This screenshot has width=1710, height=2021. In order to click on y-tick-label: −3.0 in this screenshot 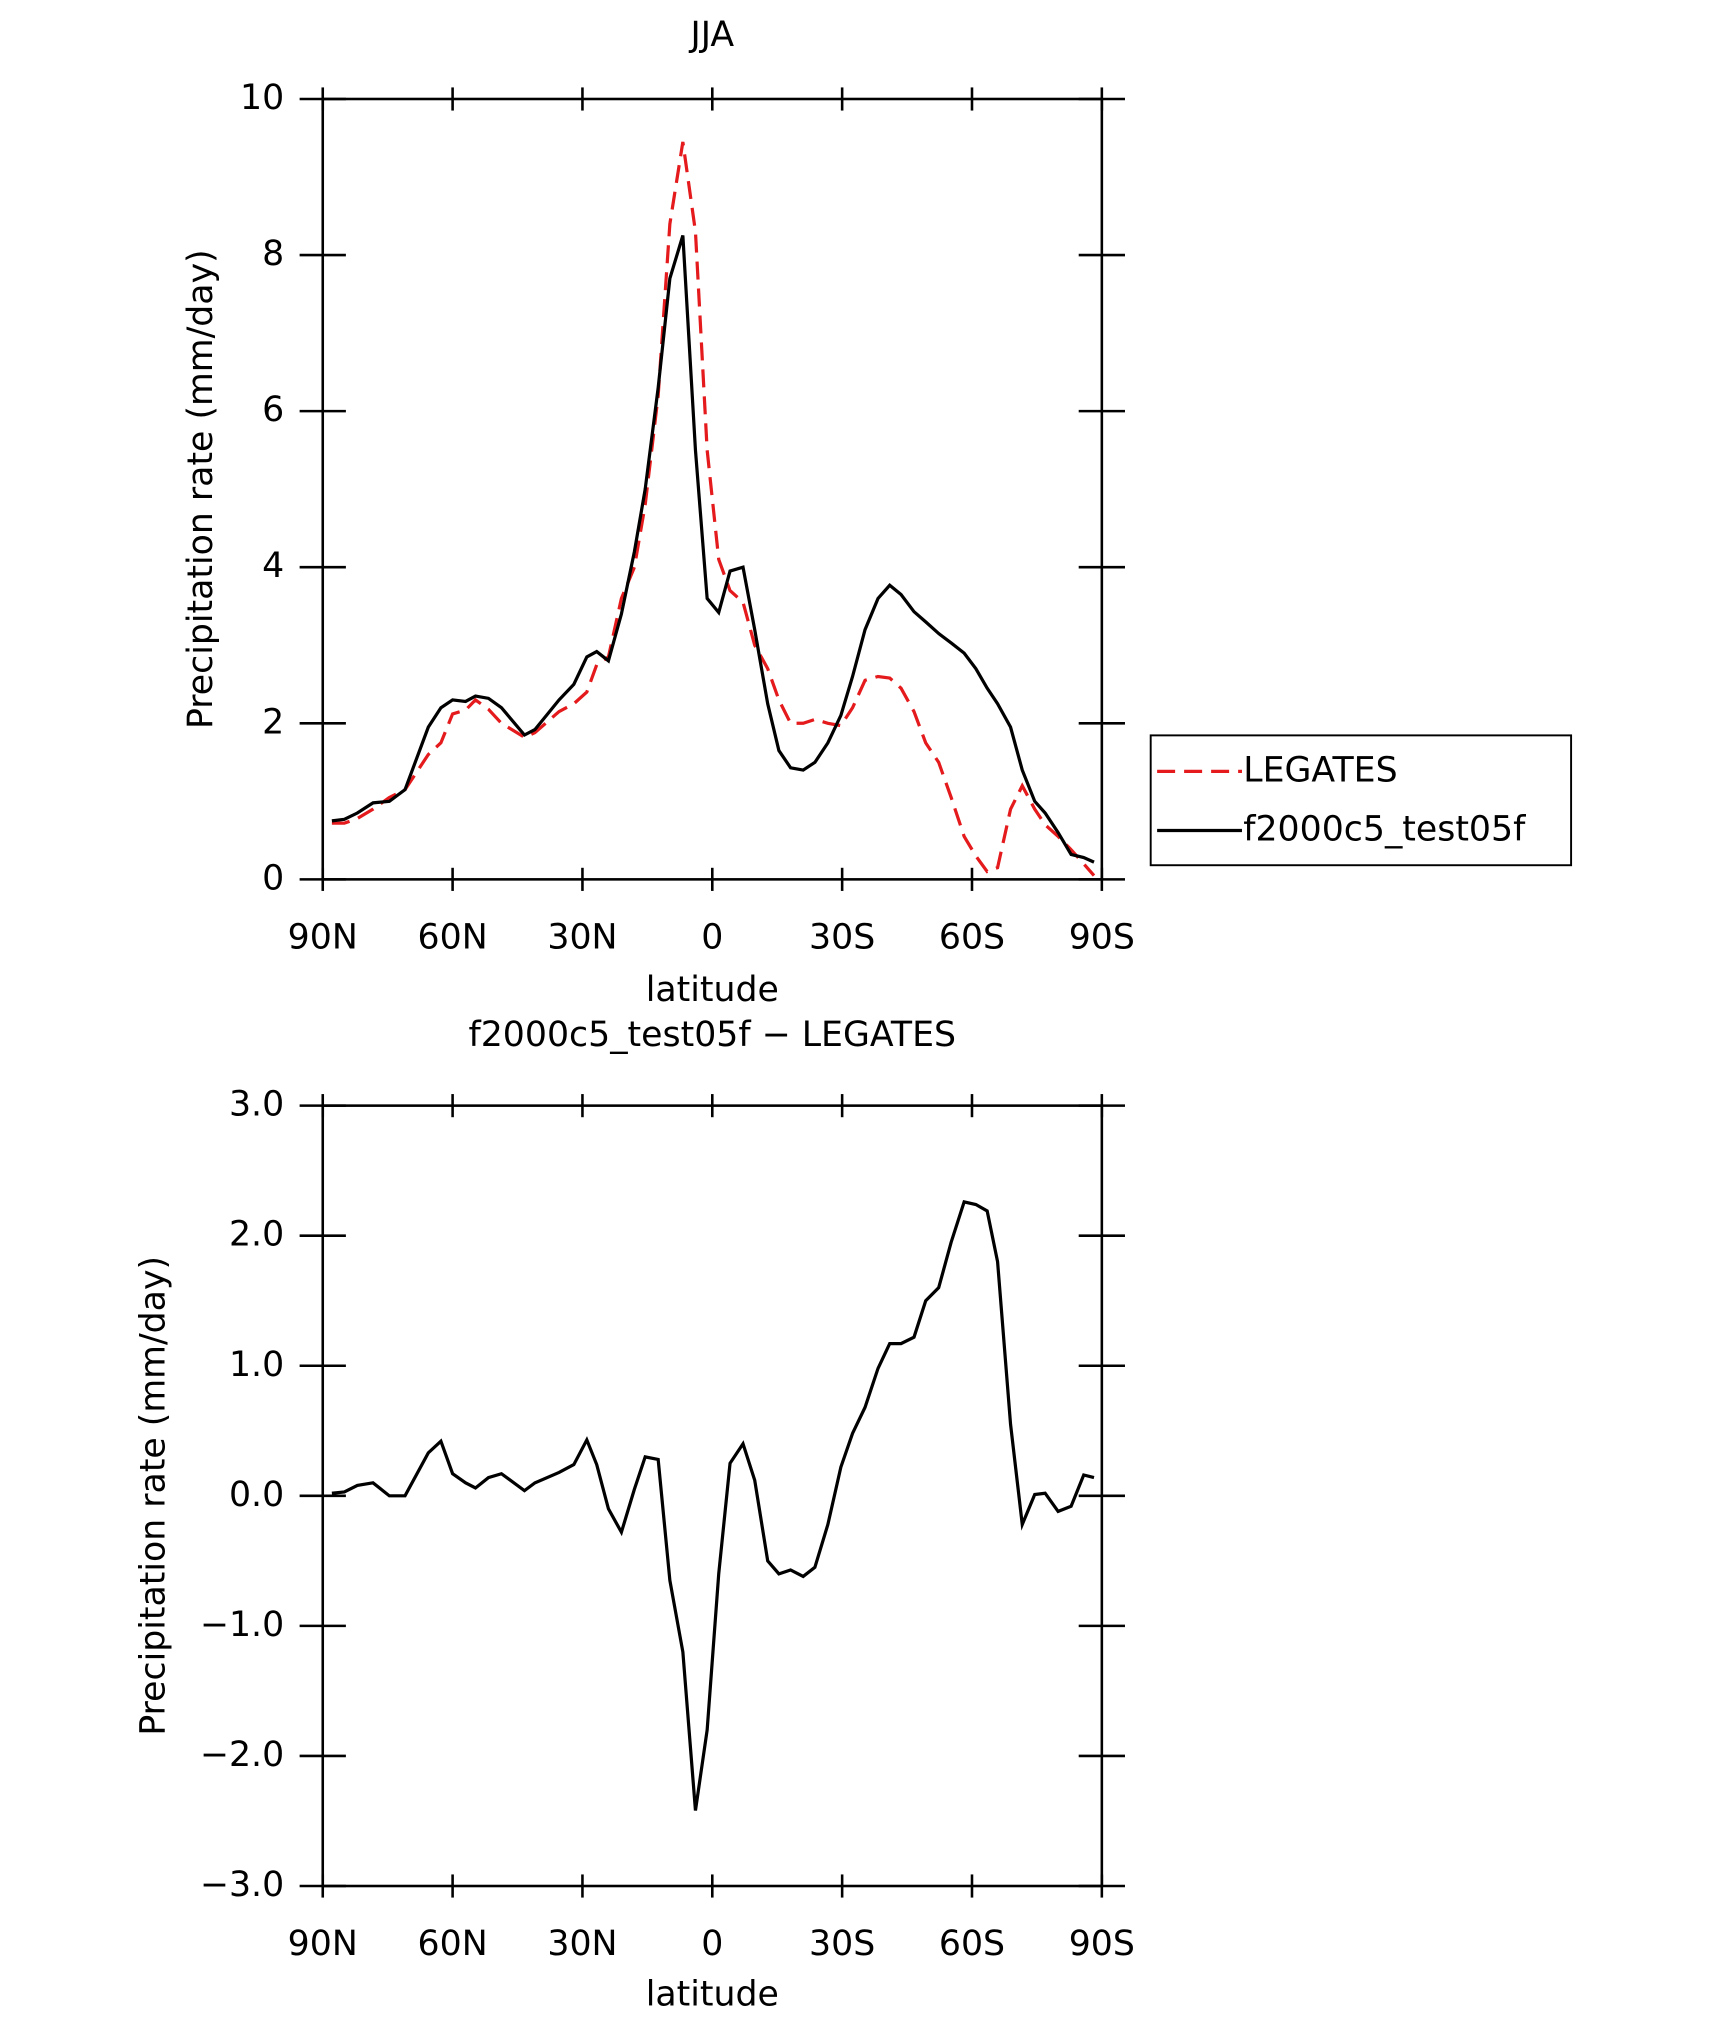, I will do `click(242, 1885)`.